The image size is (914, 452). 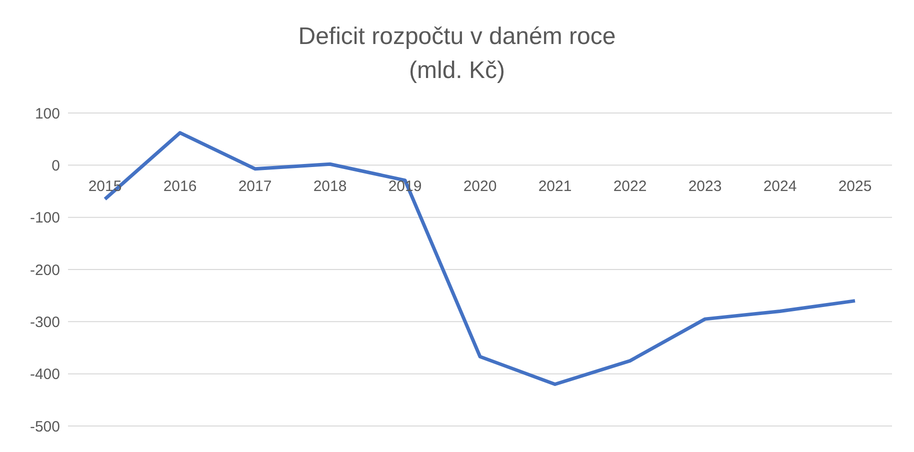 I want to click on x-tick-label: 2025, so click(x=855, y=187).